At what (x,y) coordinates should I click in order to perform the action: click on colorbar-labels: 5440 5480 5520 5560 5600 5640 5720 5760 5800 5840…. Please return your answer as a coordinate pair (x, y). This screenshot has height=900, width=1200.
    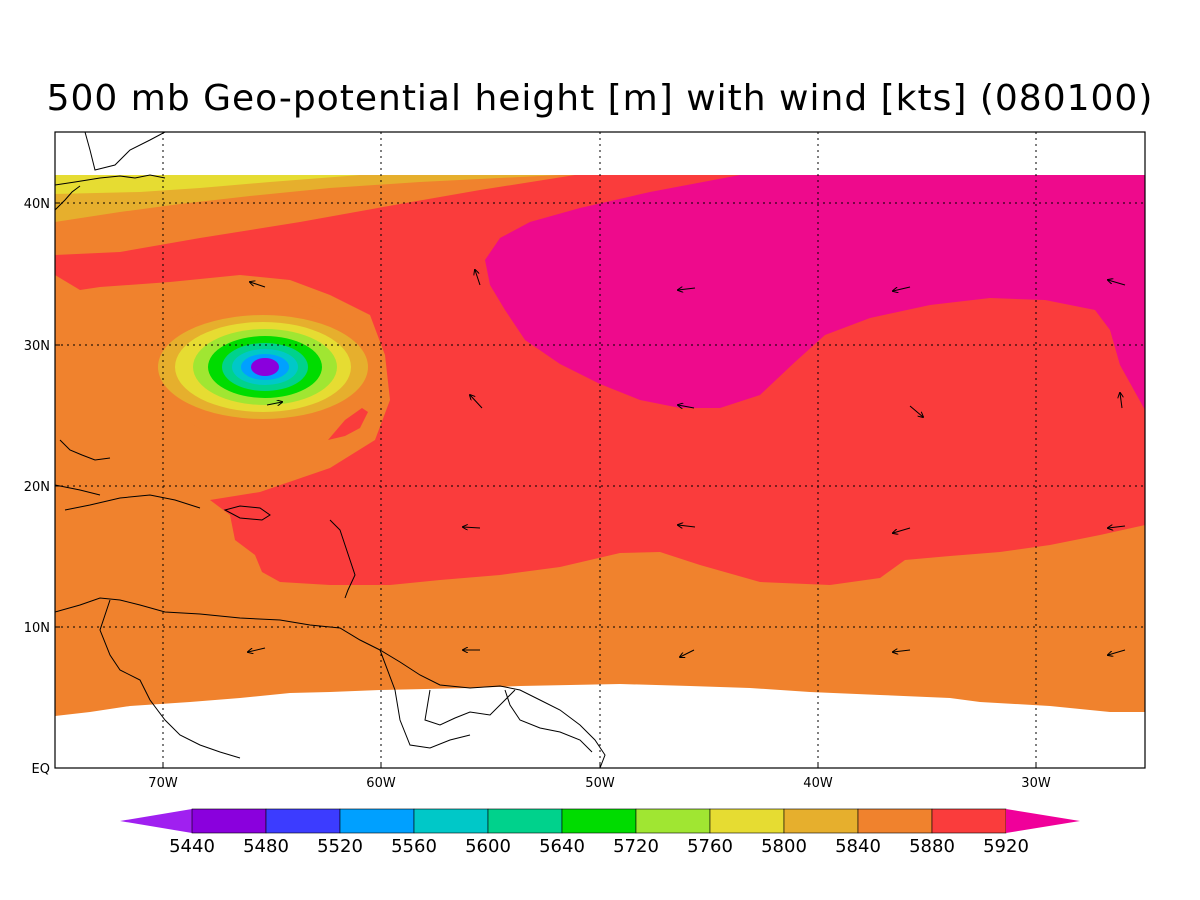
    Looking at the image, I should click on (599, 846).